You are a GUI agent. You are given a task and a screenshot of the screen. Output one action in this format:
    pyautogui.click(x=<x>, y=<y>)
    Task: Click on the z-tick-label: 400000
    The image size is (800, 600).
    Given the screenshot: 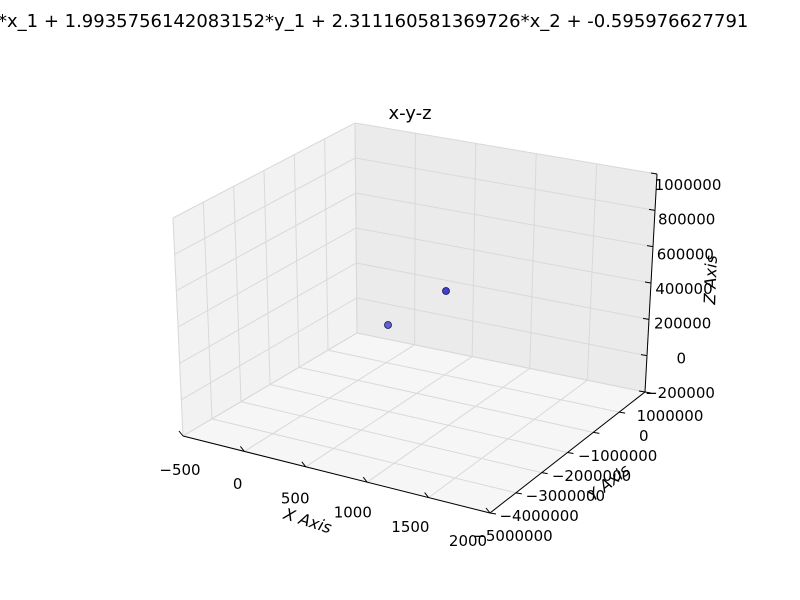 What is the action you would take?
    pyautogui.click(x=683, y=289)
    